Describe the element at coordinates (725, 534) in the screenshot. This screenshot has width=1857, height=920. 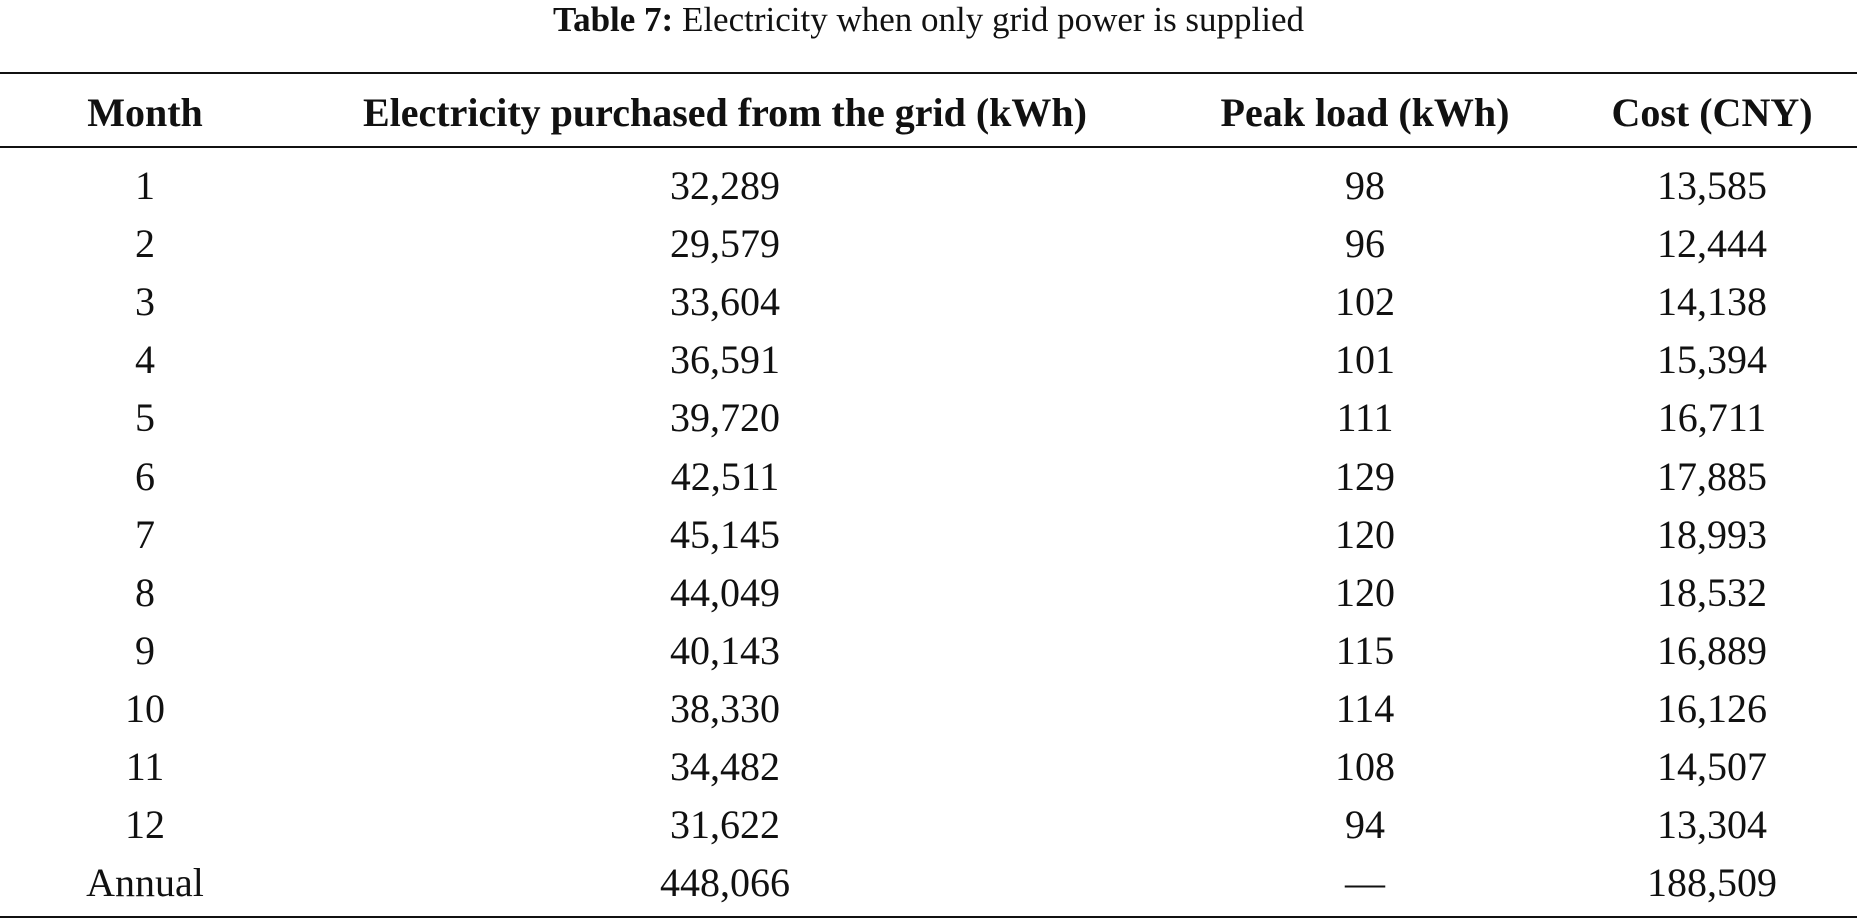
I see `table-cell: 45,145` at that location.